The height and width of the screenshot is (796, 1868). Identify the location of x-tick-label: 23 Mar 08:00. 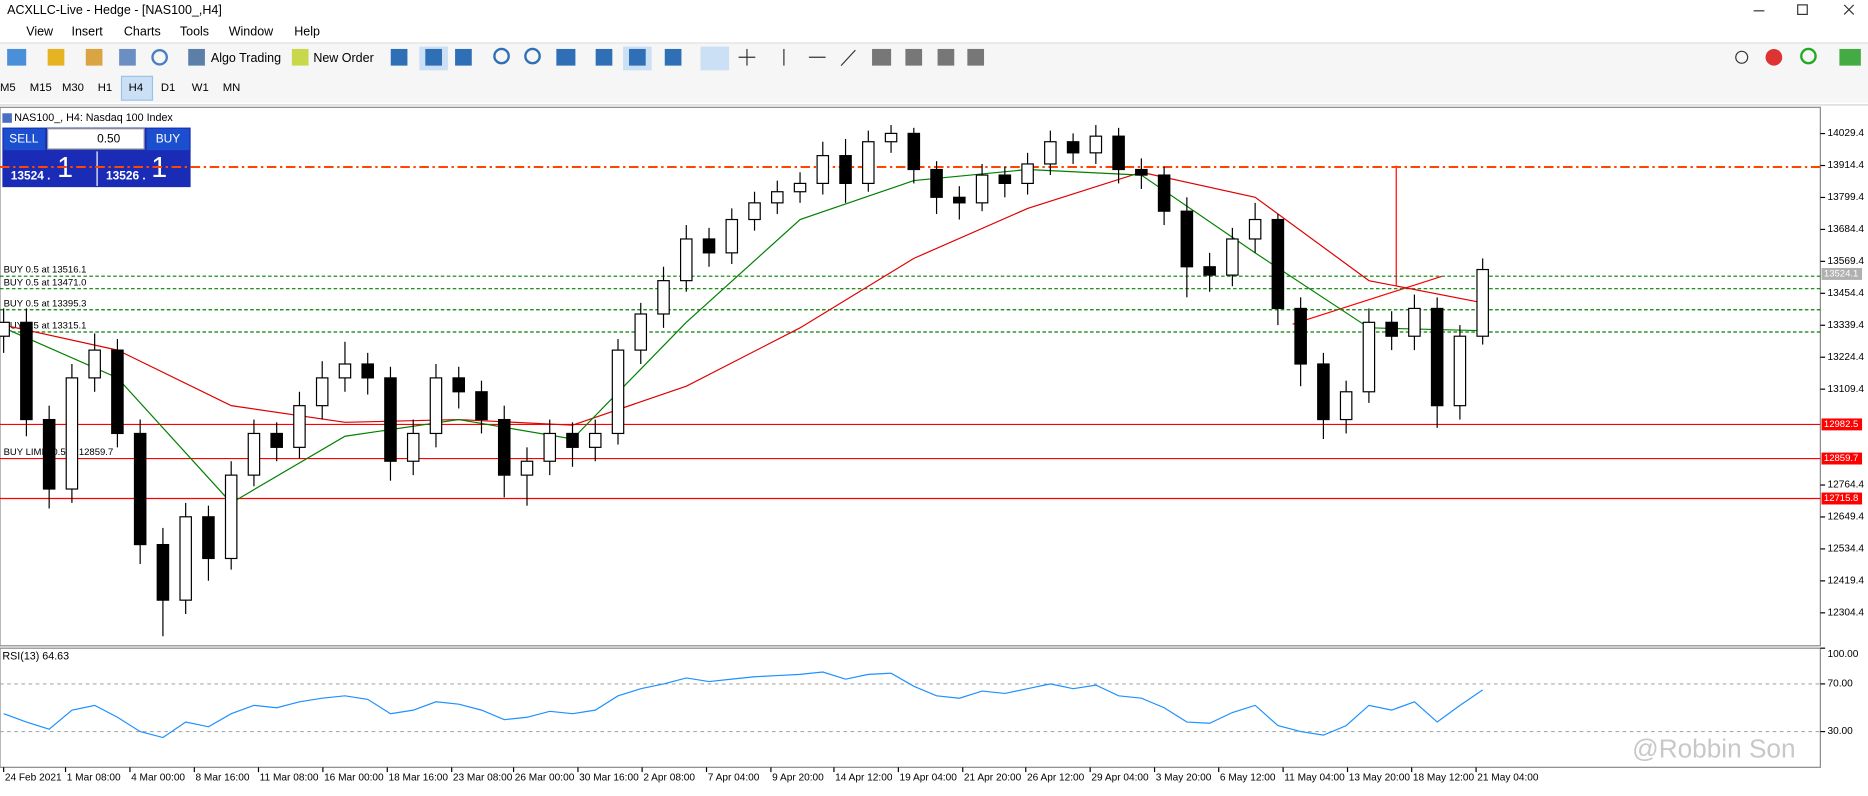
(483, 778).